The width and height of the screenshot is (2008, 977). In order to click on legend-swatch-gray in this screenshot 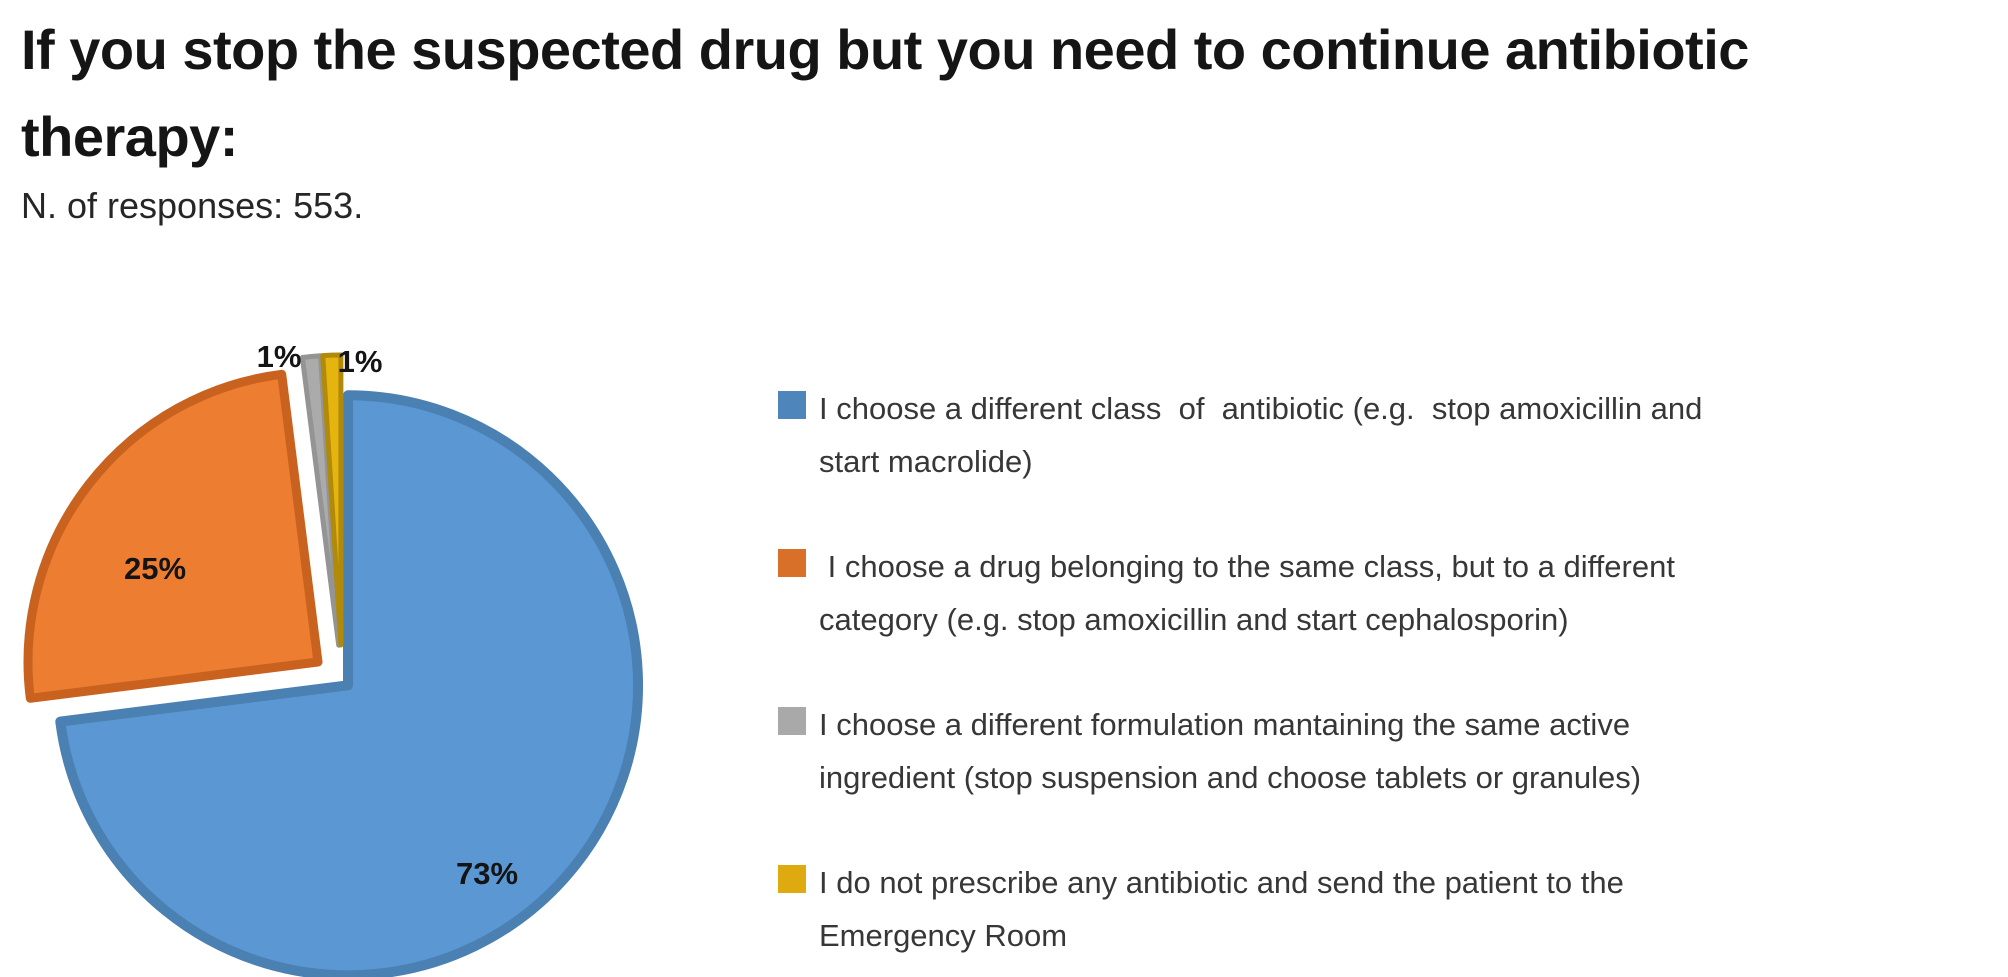, I will do `click(792, 721)`.